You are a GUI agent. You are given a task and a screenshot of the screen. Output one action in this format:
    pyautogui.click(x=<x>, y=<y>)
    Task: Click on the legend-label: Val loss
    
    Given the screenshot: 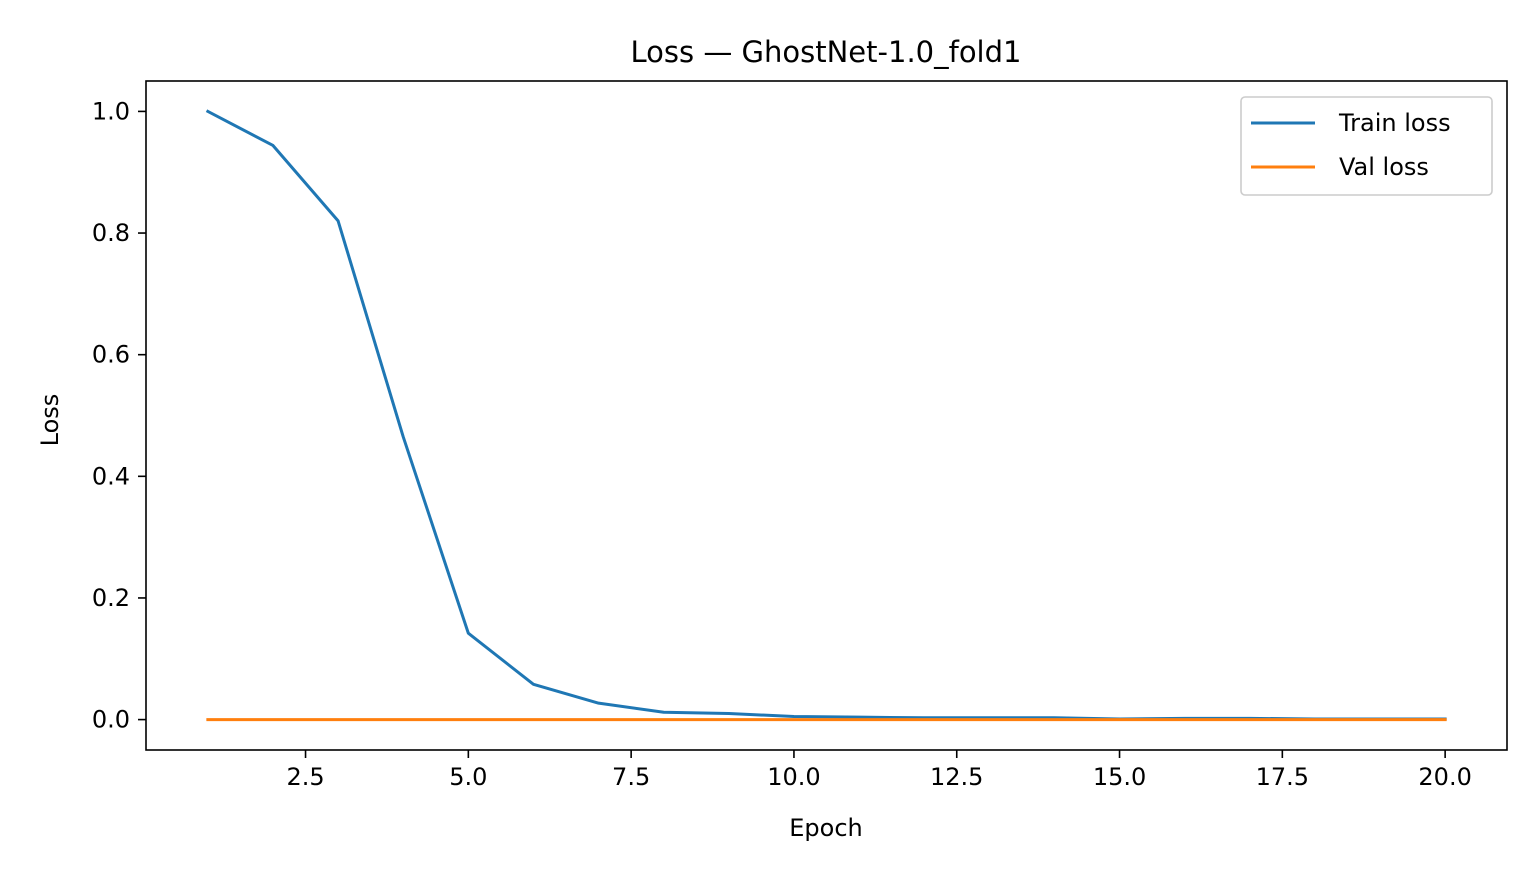 What is the action you would take?
    pyautogui.click(x=1384, y=167)
    